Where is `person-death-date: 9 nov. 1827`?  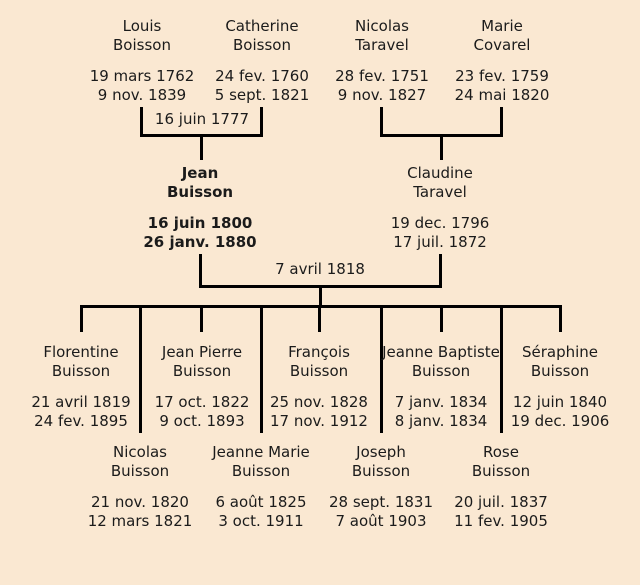 person-death-date: 9 nov. 1827 is located at coordinates (382, 95).